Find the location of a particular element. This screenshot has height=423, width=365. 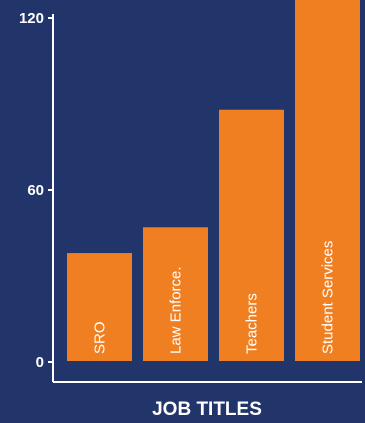

y-tick-label: 0 is located at coordinates (40, 362).